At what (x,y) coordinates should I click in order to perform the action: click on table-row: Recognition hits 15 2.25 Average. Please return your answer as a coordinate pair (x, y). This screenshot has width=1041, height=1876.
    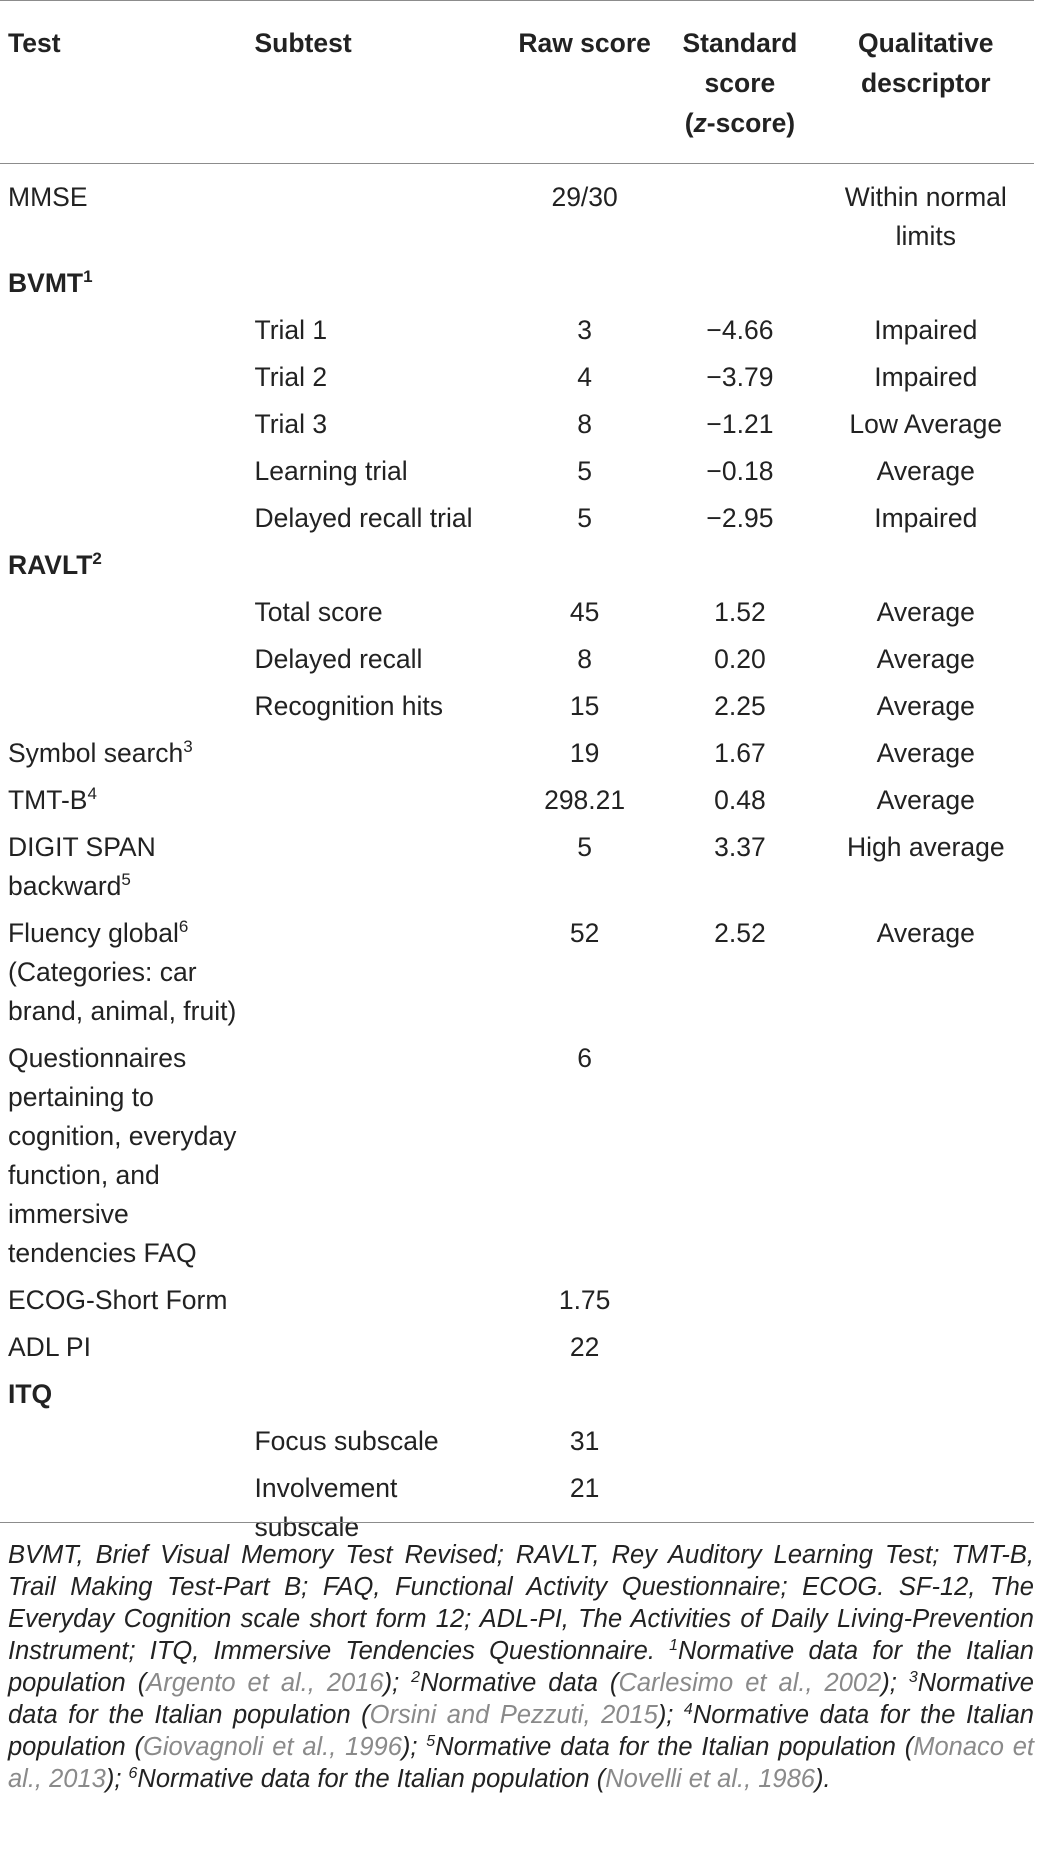
    Looking at the image, I should click on (517, 706).